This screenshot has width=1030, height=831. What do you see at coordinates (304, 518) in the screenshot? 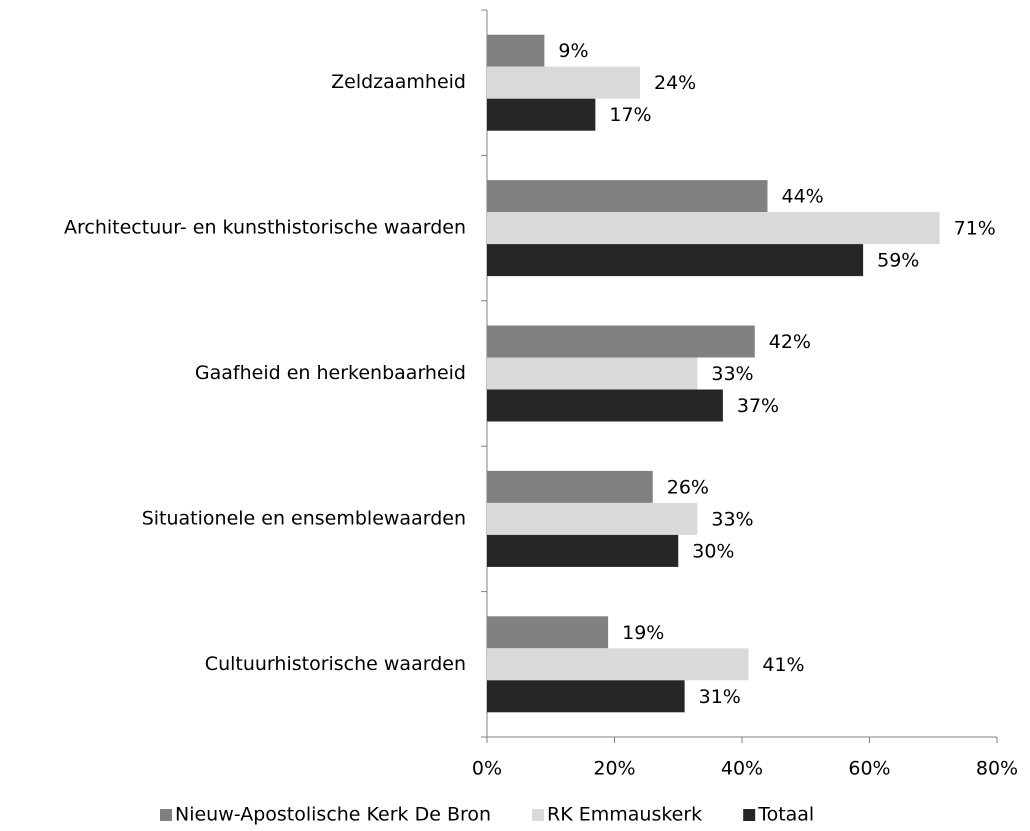
I see `y-tick-label: Situationele en ensemblewaarden` at bounding box center [304, 518].